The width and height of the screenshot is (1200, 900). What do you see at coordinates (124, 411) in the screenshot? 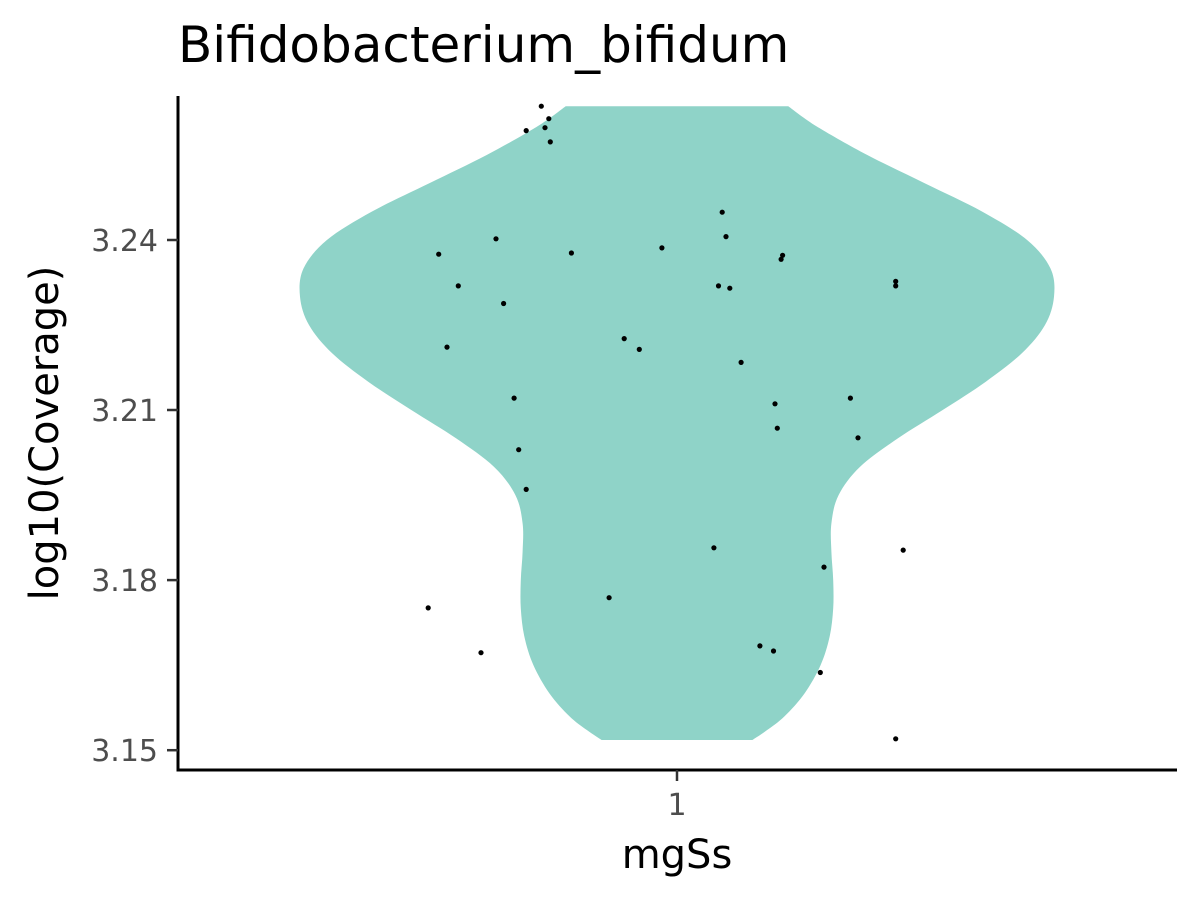
I see `y-tick-label: 3.21` at bounding box center [124, 411].